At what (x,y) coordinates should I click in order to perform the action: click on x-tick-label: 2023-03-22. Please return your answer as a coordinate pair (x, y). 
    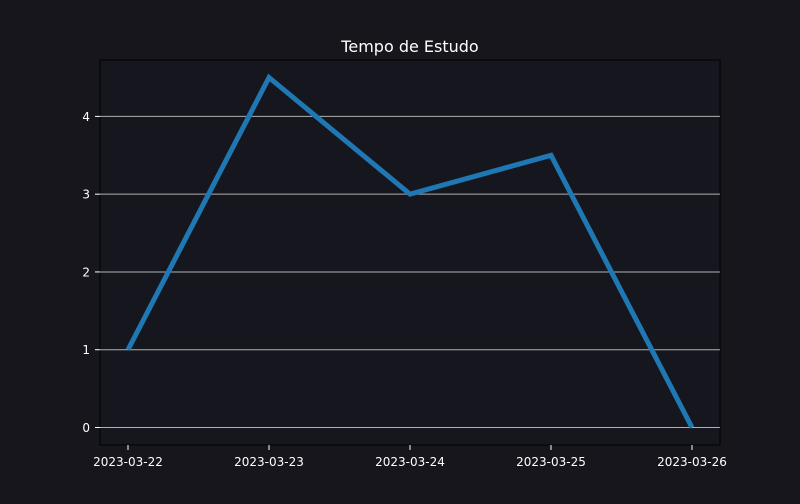
    Looking at the image, I should click on (128, 462).